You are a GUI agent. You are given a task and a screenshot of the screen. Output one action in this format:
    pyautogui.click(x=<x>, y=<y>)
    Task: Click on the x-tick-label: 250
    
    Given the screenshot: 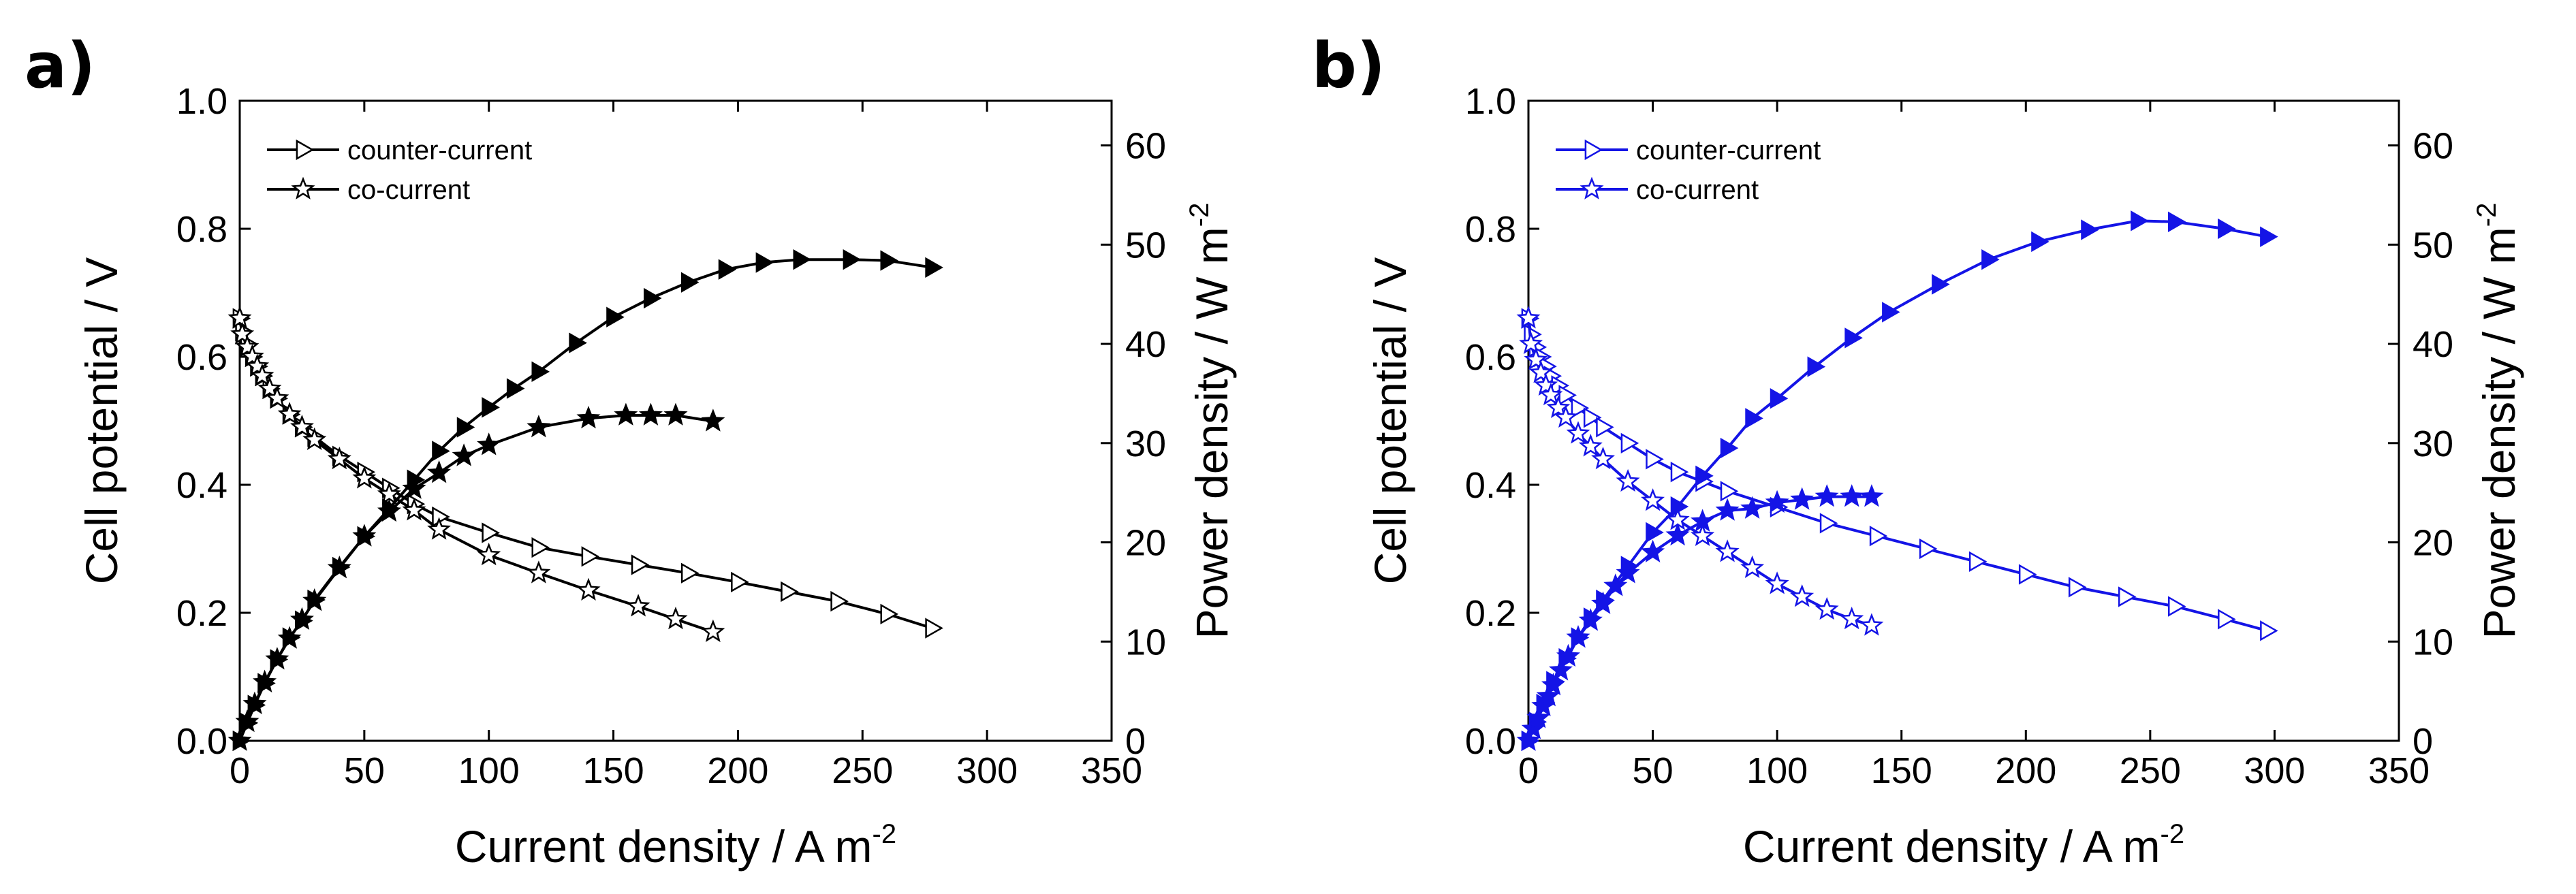 What is the action you would take?
    pyautogui.click(x=862, y=770)
    